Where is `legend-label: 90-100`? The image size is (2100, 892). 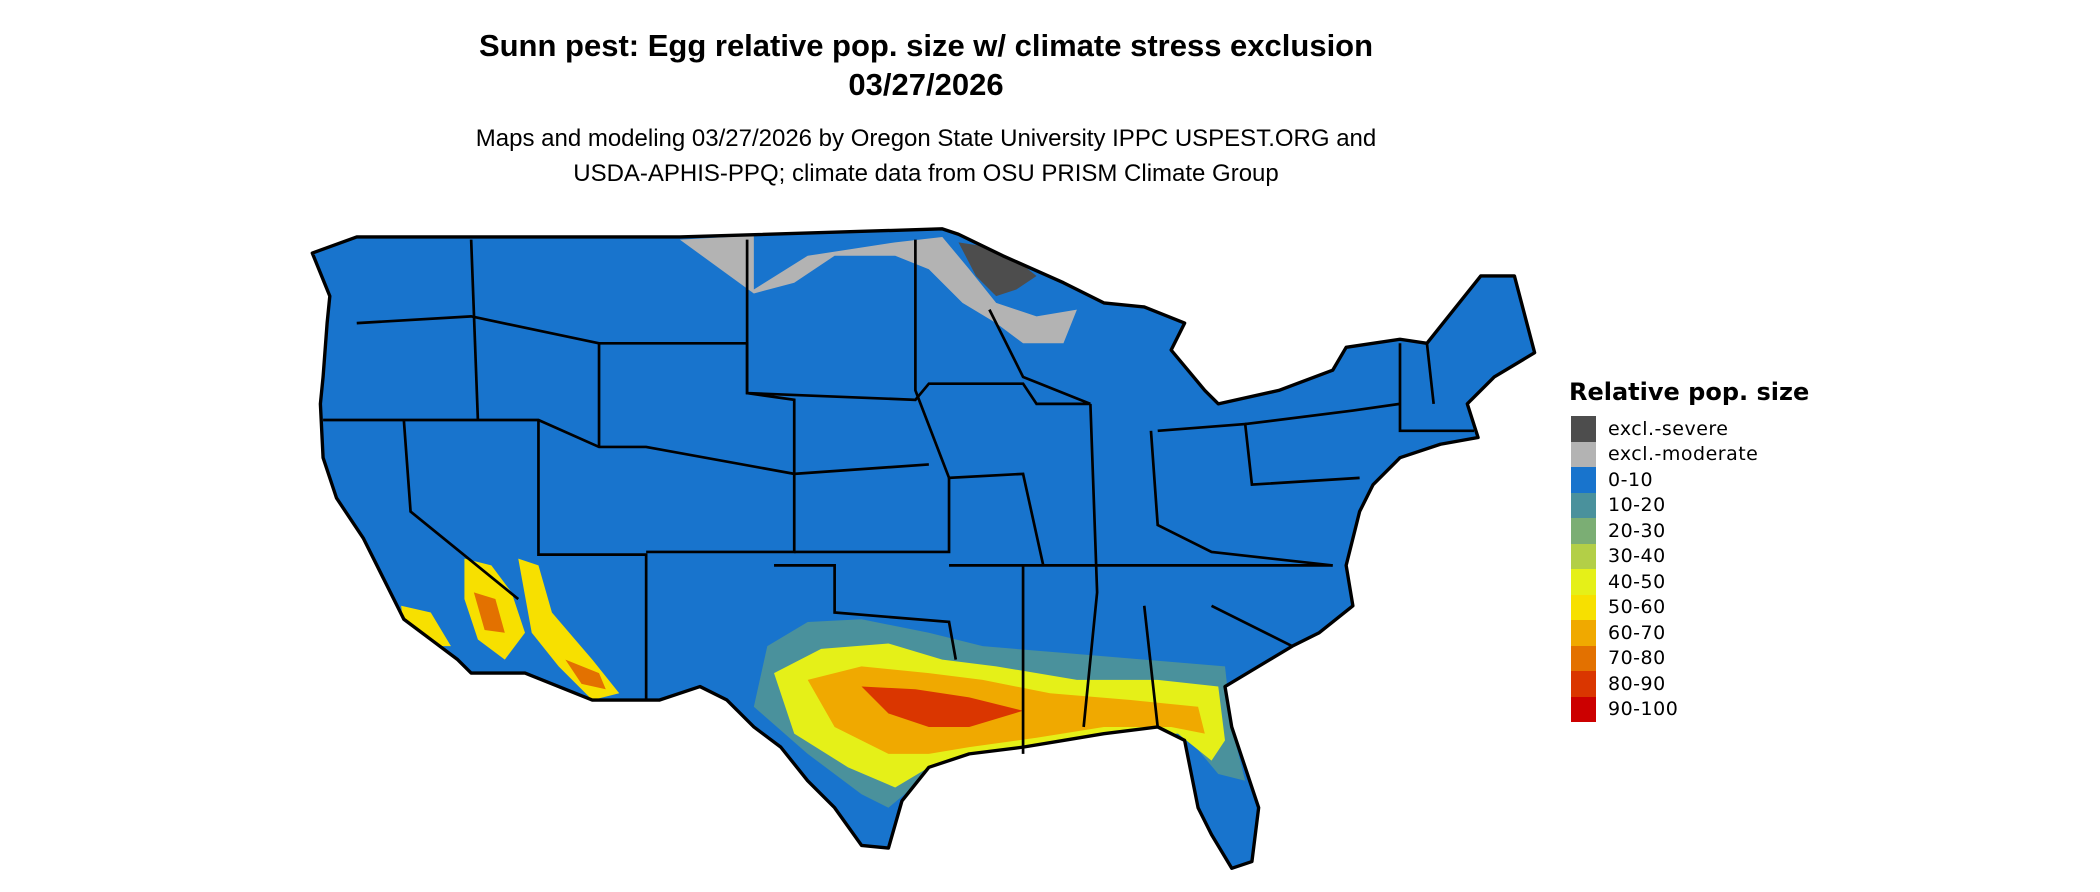
legend-label: 90-100 is located at coordinates (1643, 709).